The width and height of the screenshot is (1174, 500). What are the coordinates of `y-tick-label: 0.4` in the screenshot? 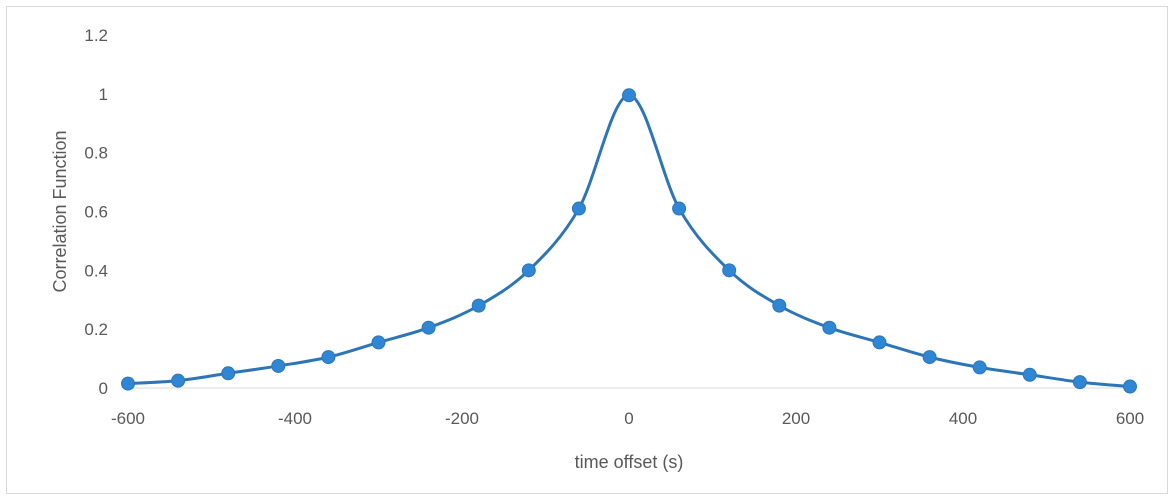 It's located at (96, 270).